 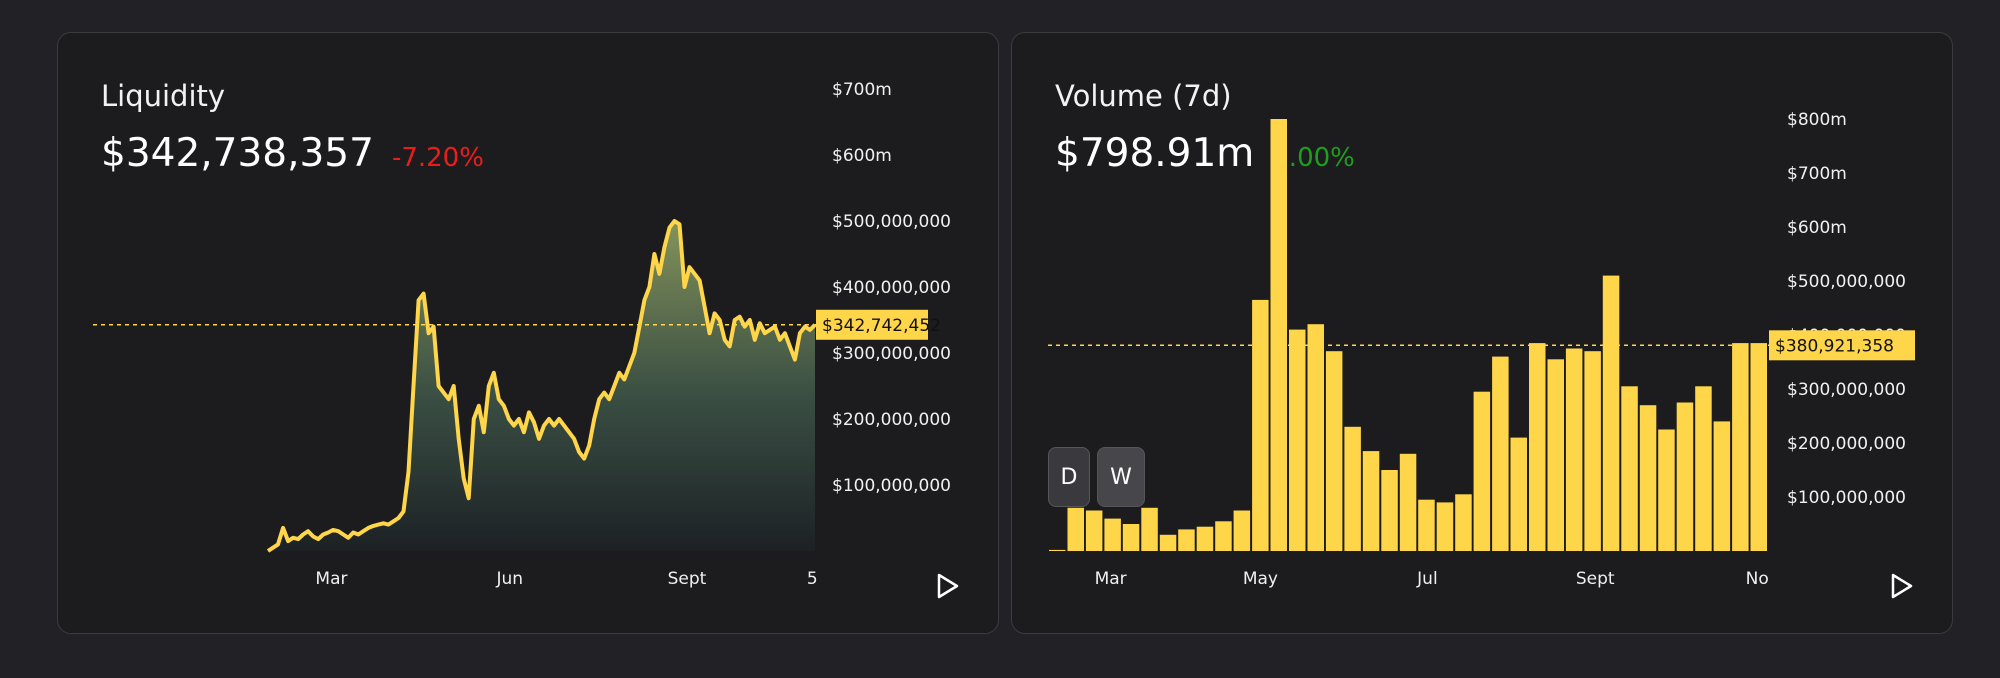 What do you see at coordinates (1817, 120) in the screenshot?
I see `y-tick-label: $800m` at bounding box center [1817, 120].